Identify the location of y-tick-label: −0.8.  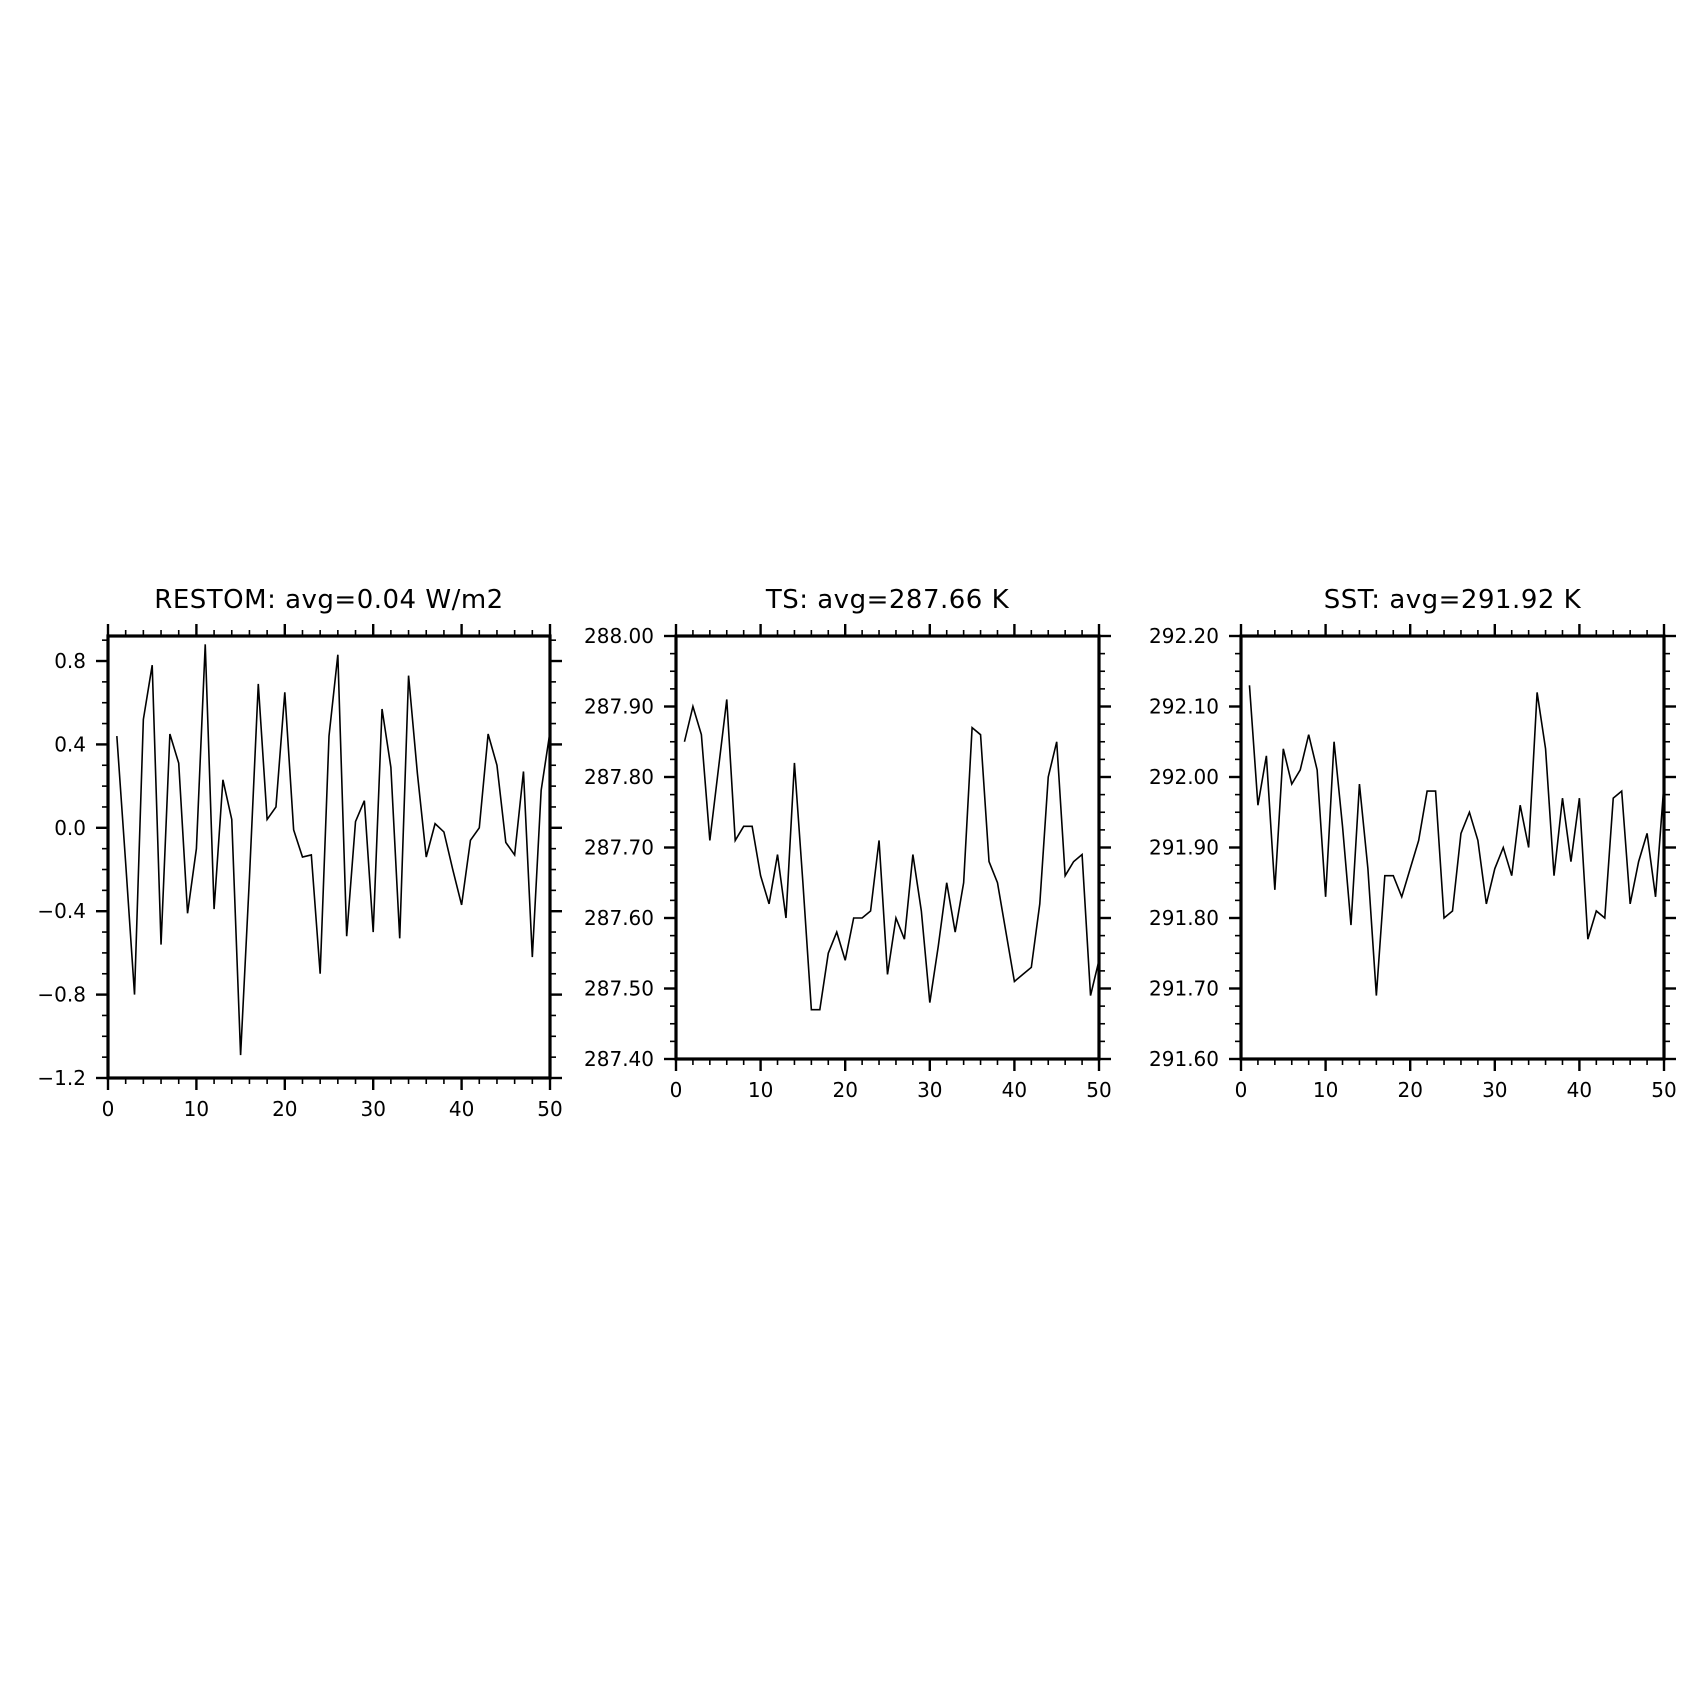
(61, 995).